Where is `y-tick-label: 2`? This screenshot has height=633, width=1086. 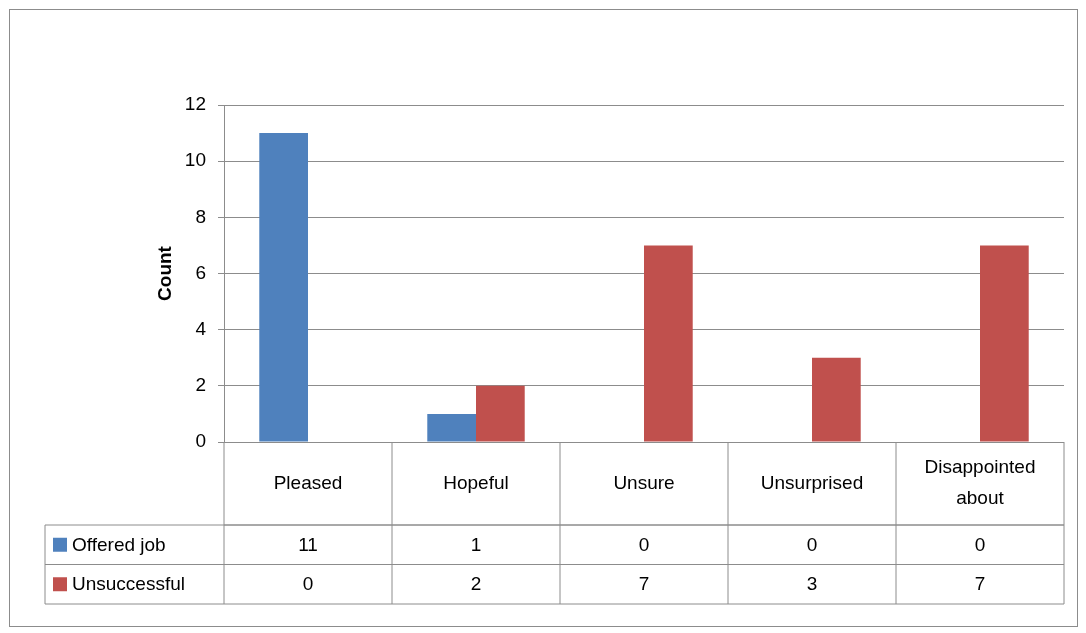
y-tick-label: 2 is located at coordinates (200, 385).